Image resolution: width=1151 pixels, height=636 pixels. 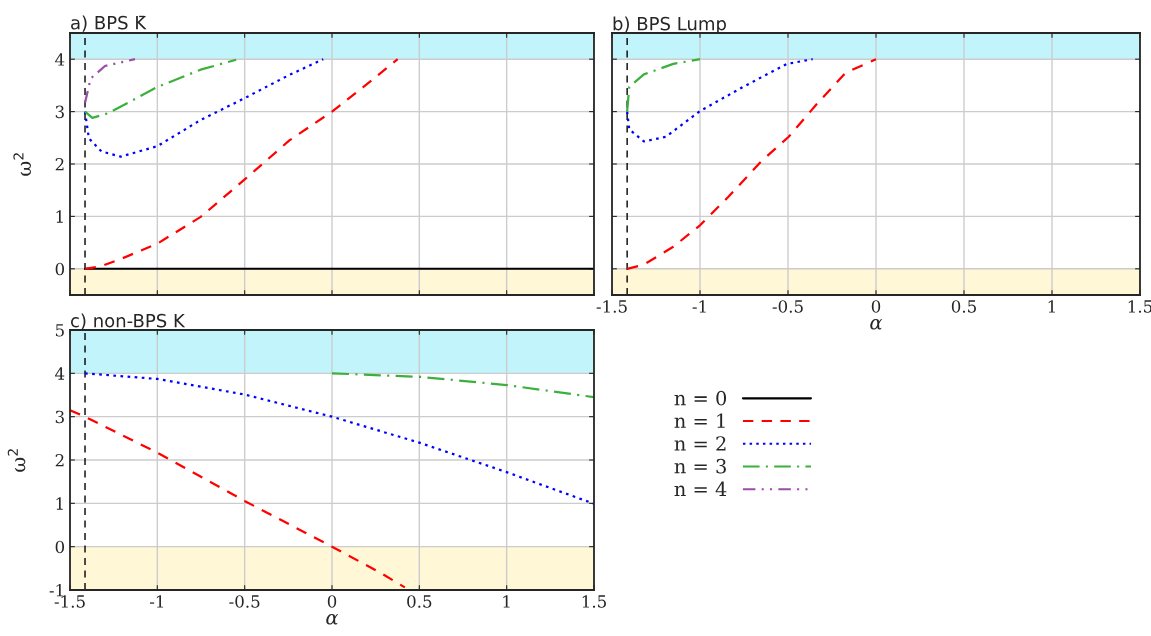 What do you see at coordinates (56, 590) in the screenshot?
I see `y-tick-label: -1` at bounding box center [56, 590].